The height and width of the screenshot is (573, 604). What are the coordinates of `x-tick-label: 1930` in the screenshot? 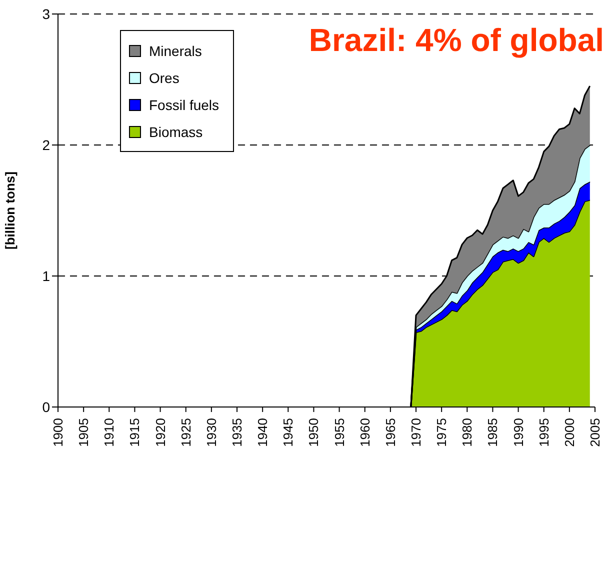 It's located at (211, 432).